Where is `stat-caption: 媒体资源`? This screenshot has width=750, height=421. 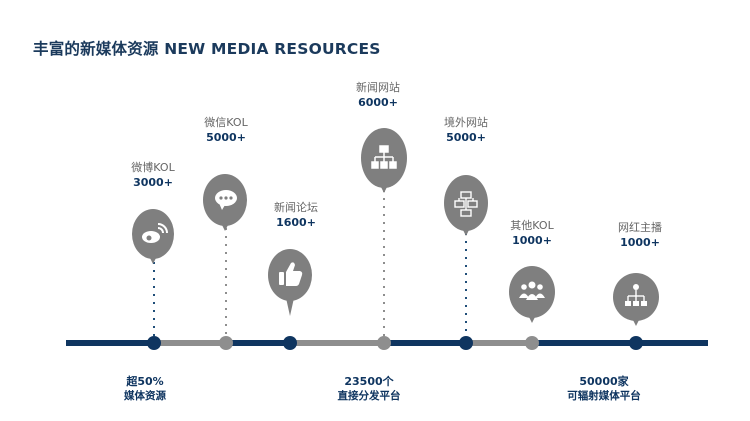
stat-caption: 媒体资源 is located at coordinates (145, 396).